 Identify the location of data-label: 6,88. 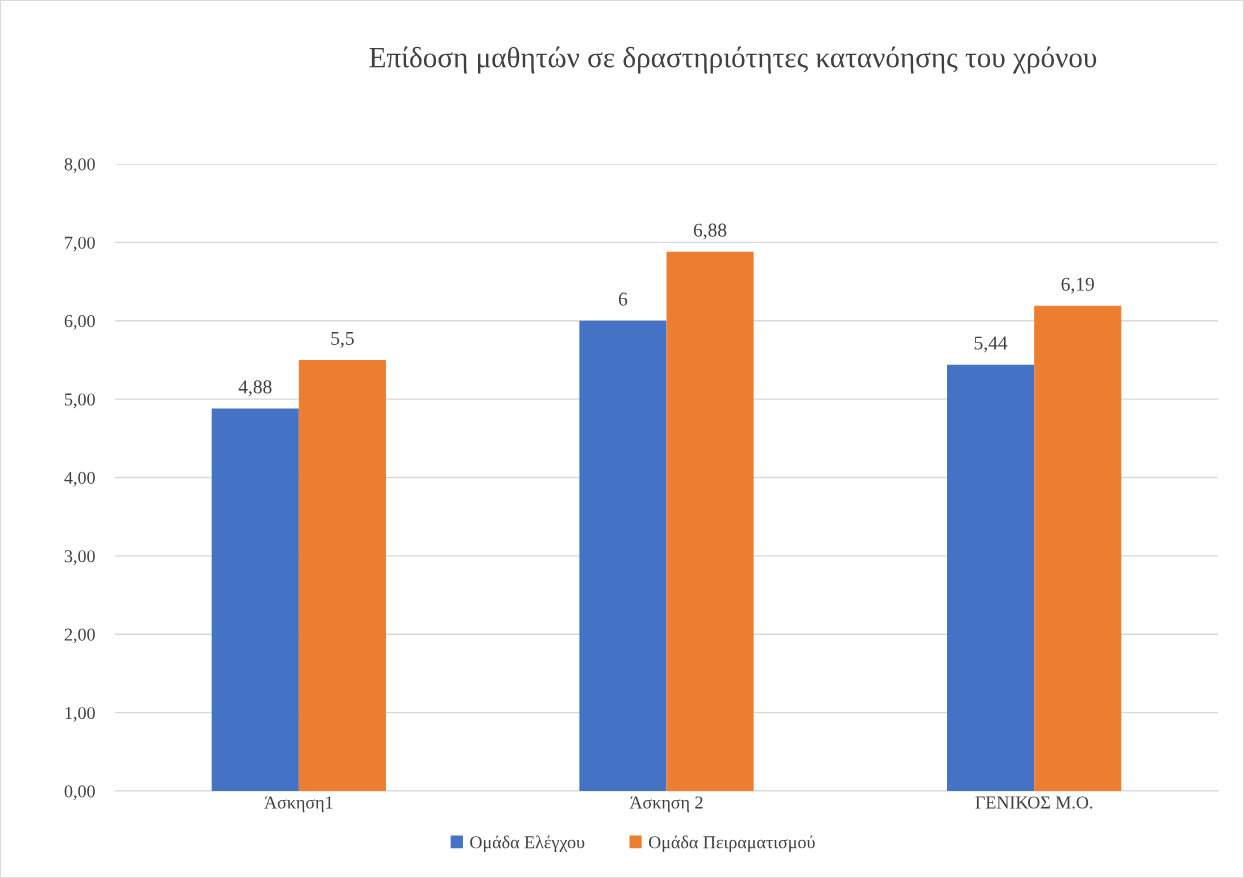
(710, 231).